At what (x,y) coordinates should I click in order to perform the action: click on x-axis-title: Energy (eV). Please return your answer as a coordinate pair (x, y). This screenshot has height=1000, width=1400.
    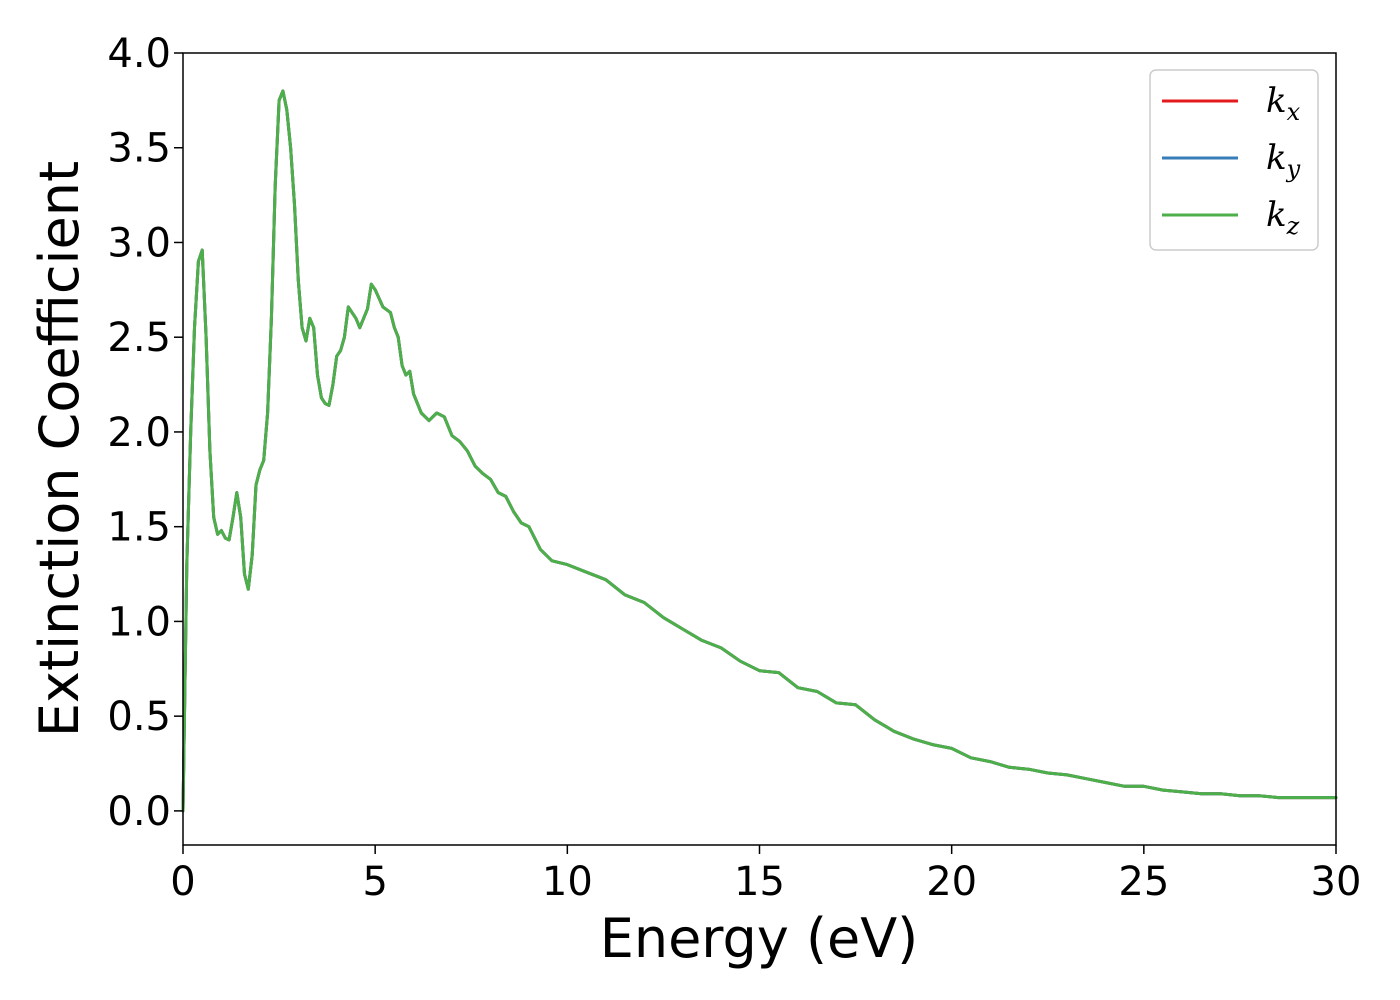
    Looking at the image, I should click on (759, 938).